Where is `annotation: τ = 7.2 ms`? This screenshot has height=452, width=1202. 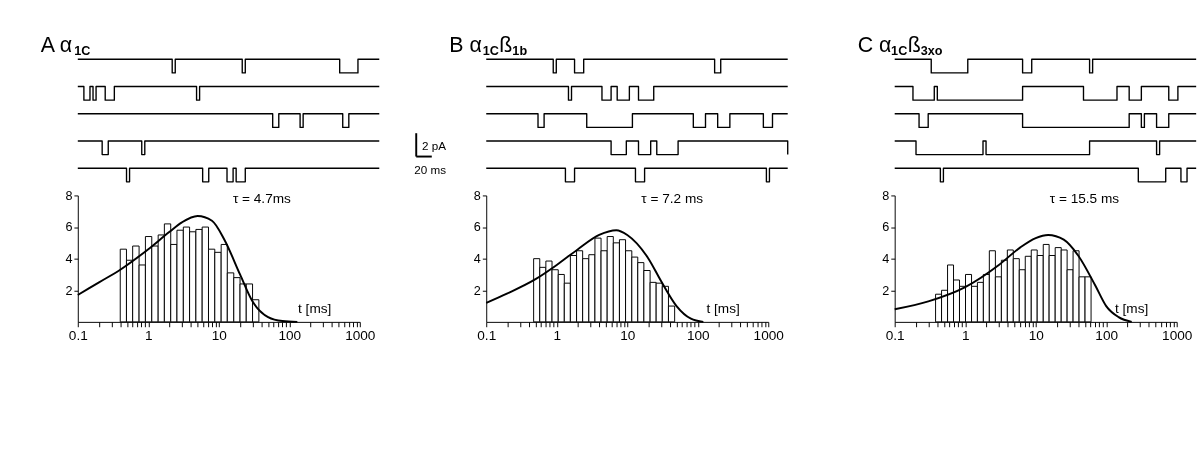 annotation: τ = 7.2 ms is located at coordinates (672, 199).